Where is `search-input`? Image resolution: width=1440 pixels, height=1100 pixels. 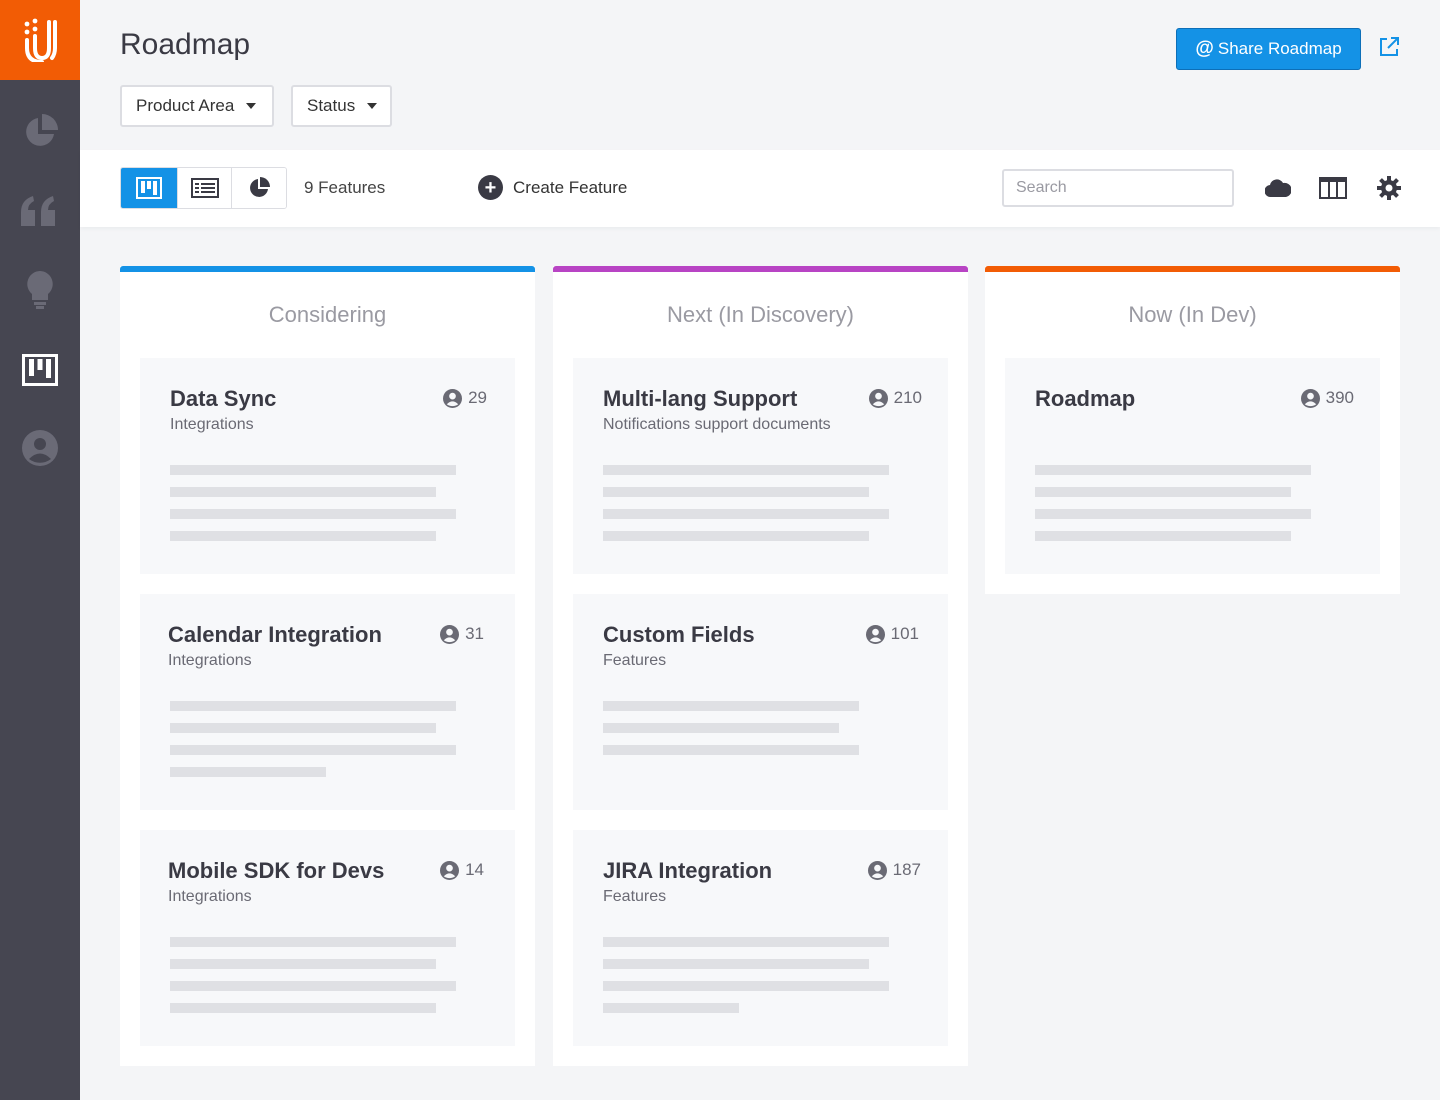
search-input is located at coordinates (1118, 188).